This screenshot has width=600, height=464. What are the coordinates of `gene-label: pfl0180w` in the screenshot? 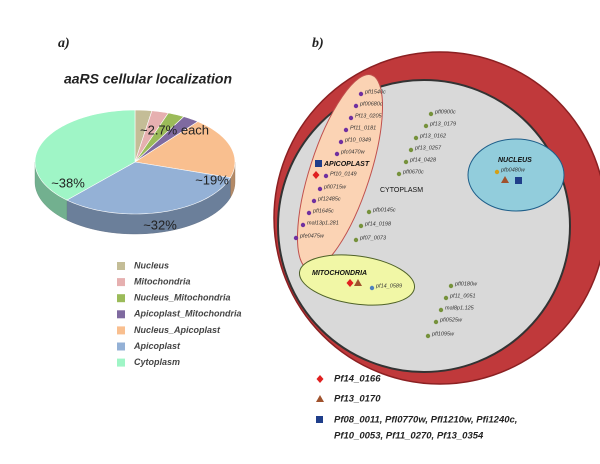 It's located at (466, 284).